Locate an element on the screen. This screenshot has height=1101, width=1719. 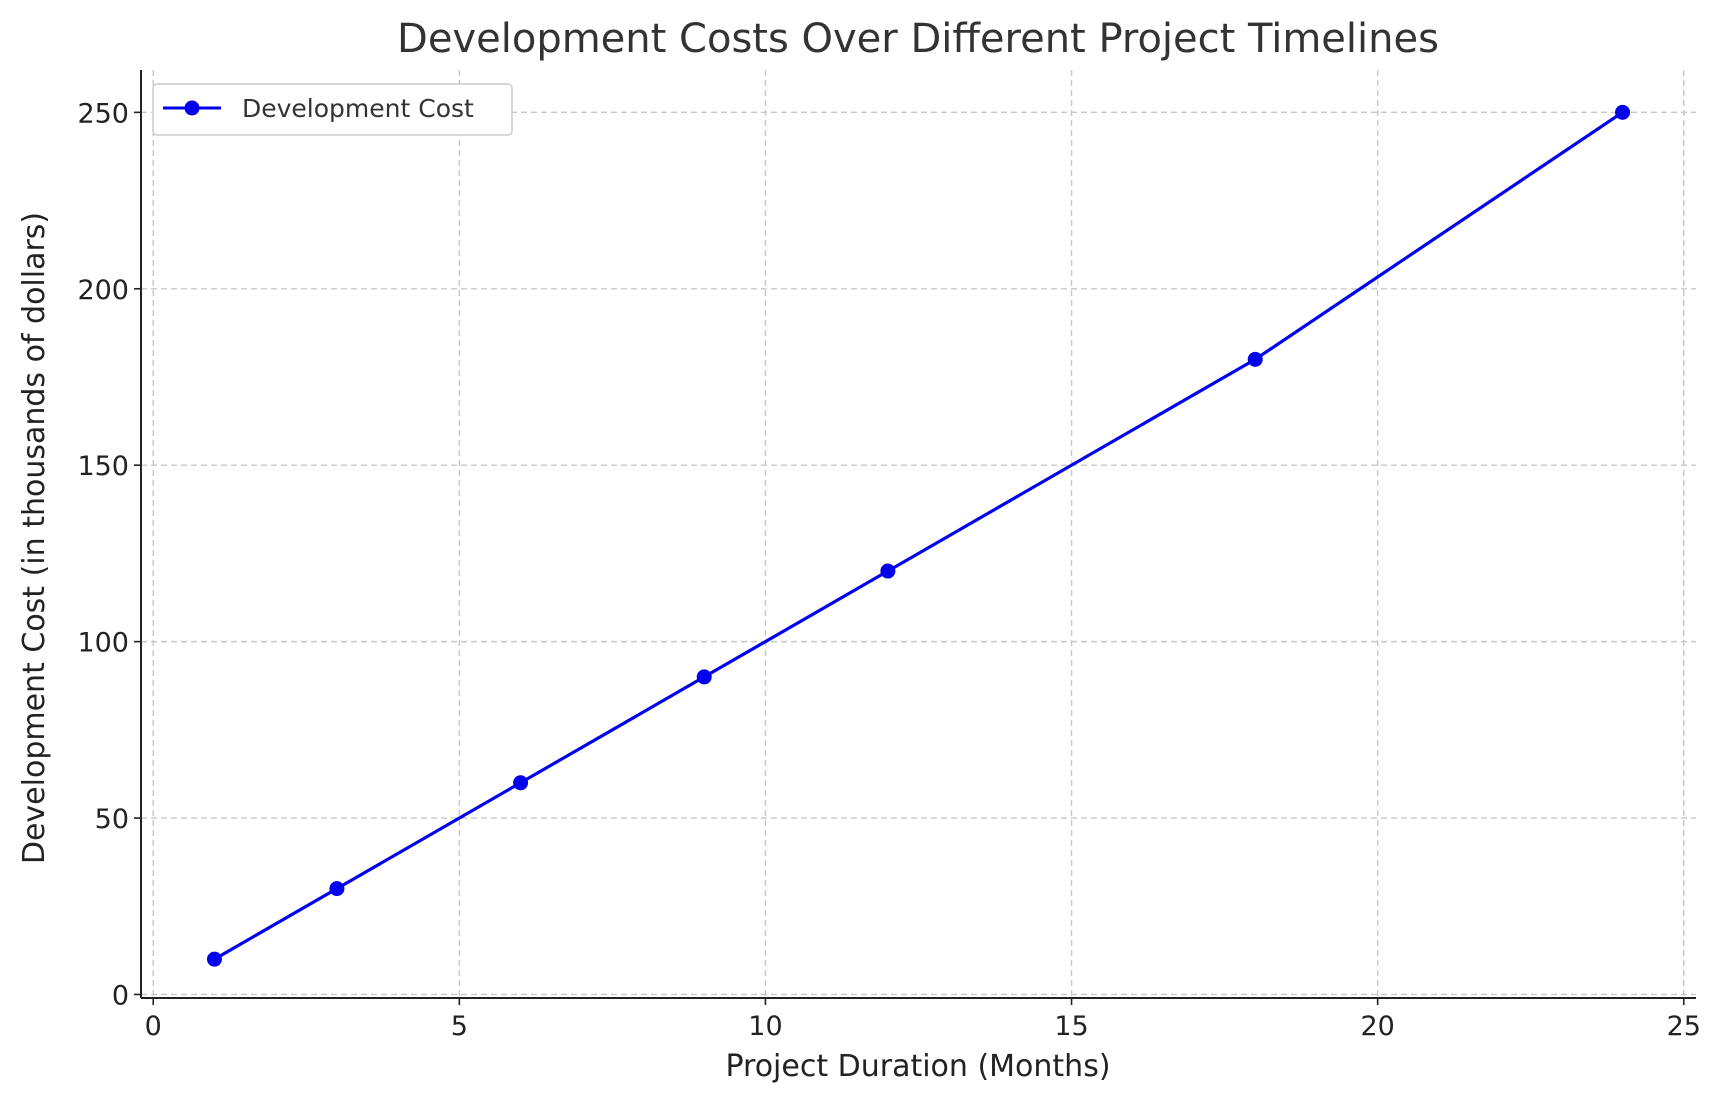
y-tick-label: 100 is located at coordinates (103, 643).